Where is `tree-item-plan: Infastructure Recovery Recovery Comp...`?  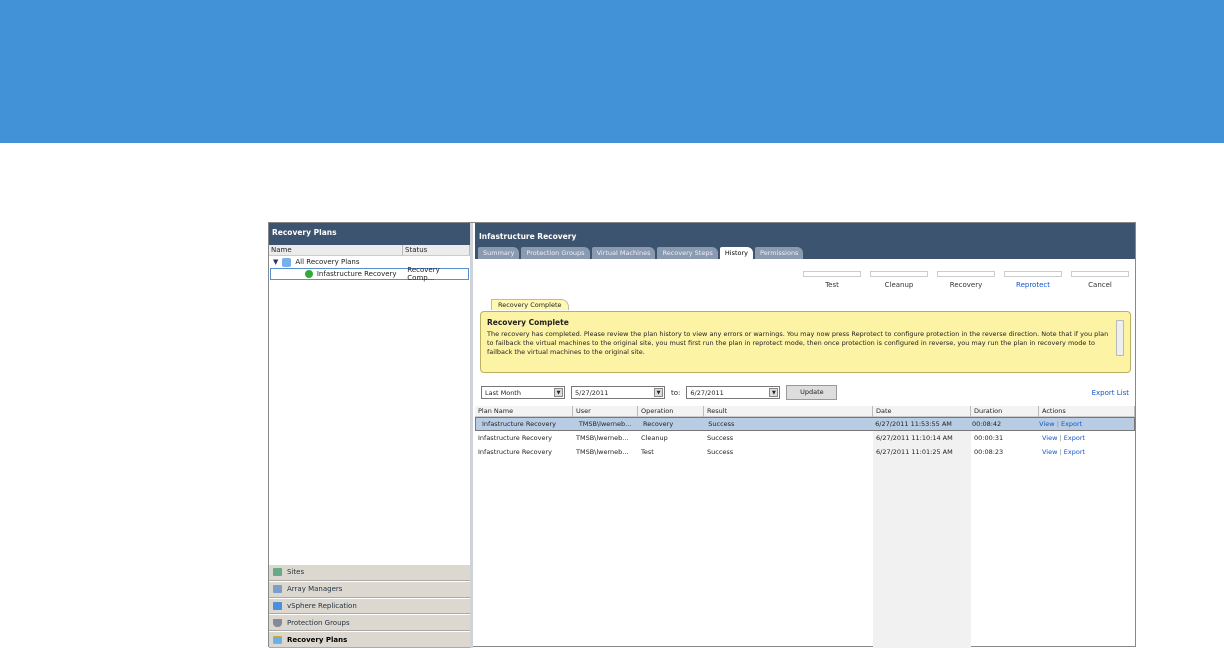 tree-item-plan: Infastructure Recovery Recovery Comp... is located at coordinates (369, 274).